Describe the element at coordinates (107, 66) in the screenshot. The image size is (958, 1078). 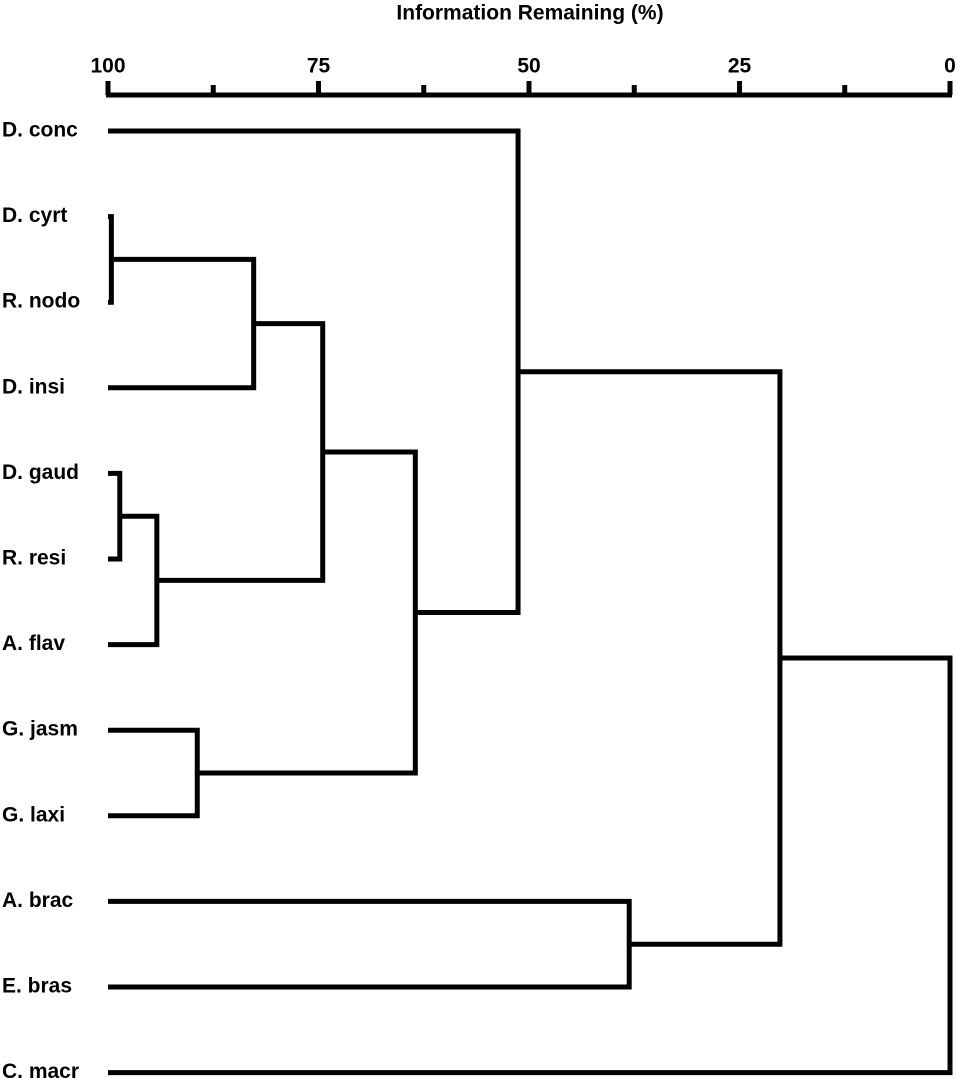
I see `x-tick-label: 100` at that location.